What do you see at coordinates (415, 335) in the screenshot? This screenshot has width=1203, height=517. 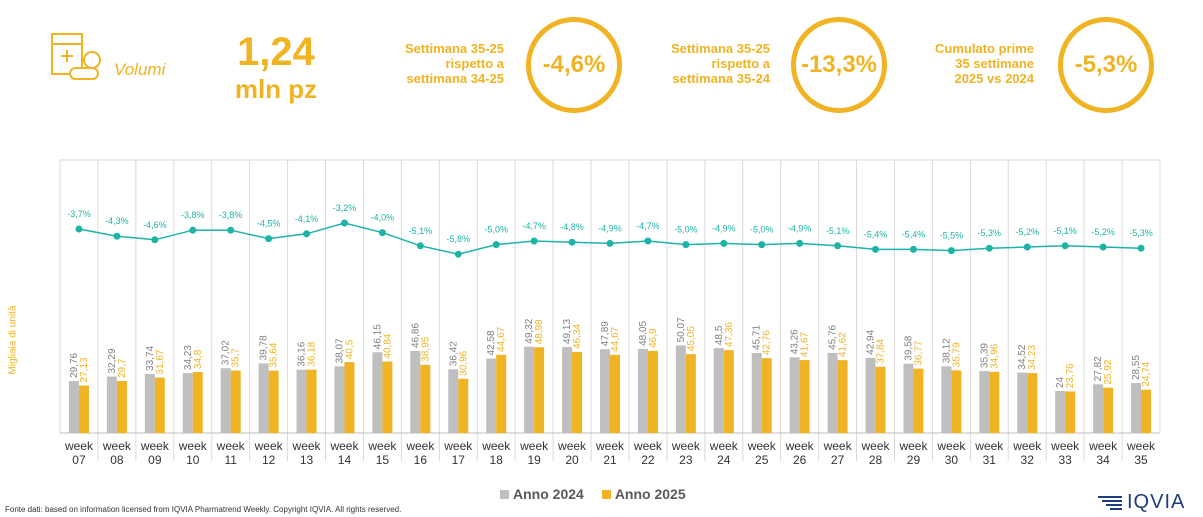 I see `data-label-2024: 46,86` at bounding box center [415, 335].